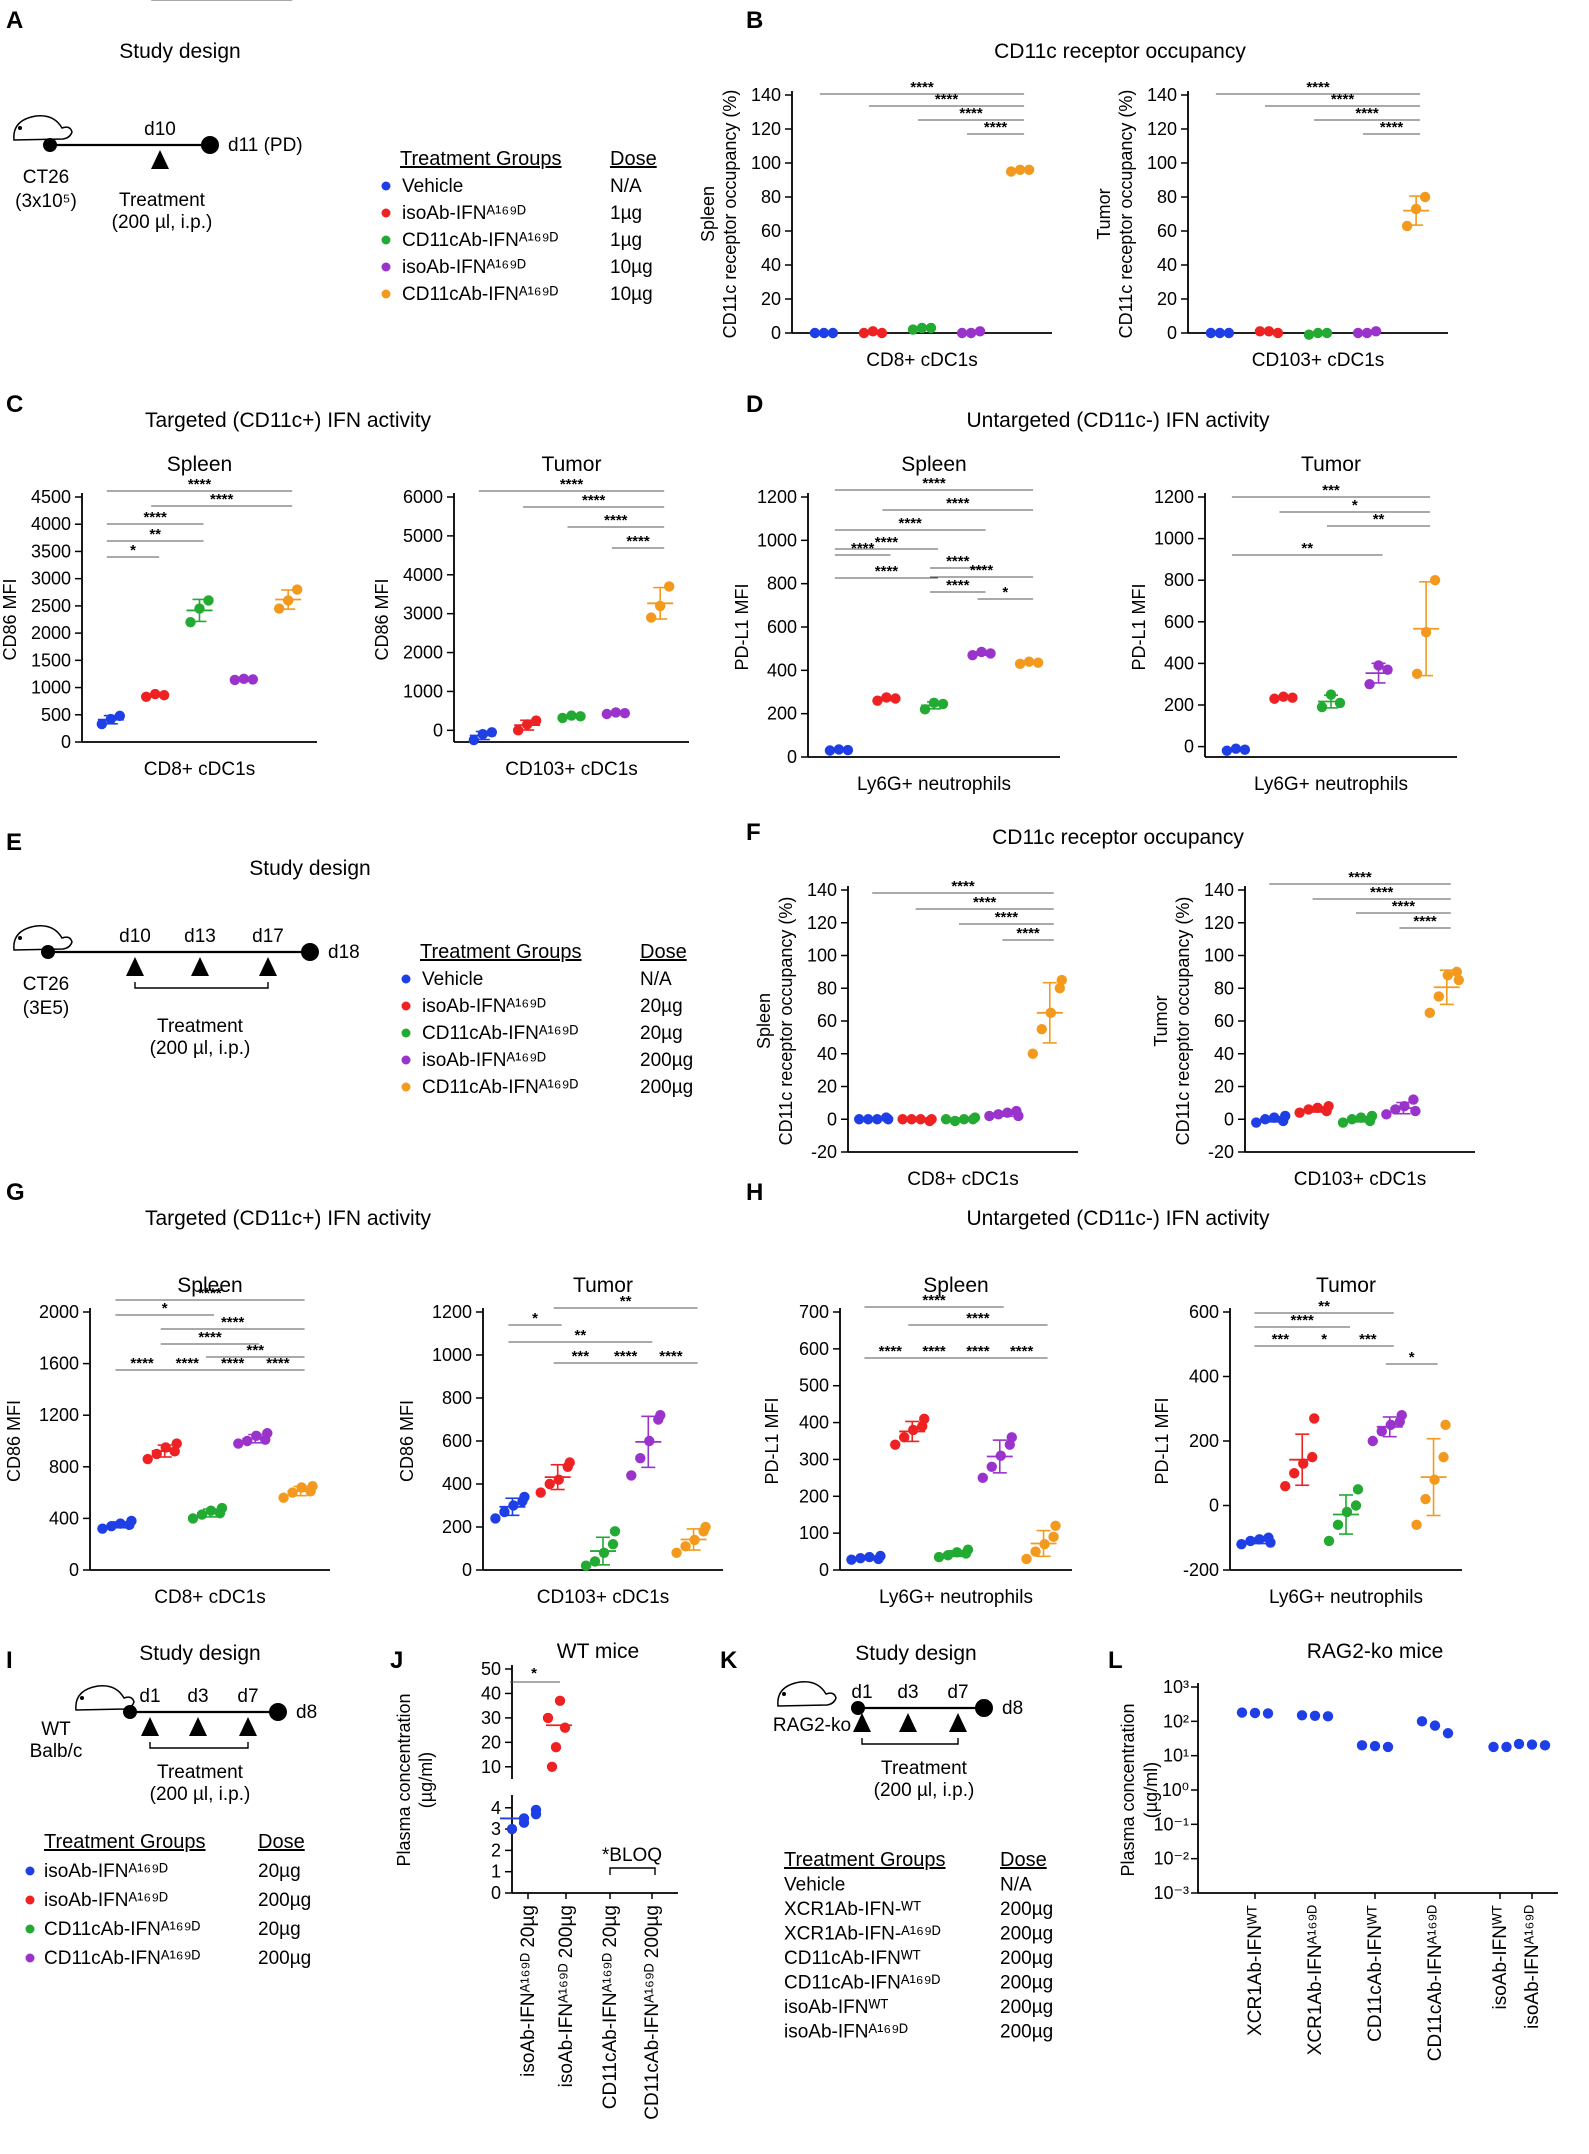  I want to click on x-tick-label: XCR1Ab-IFNᵂᵀ, so click(1255, 1970).